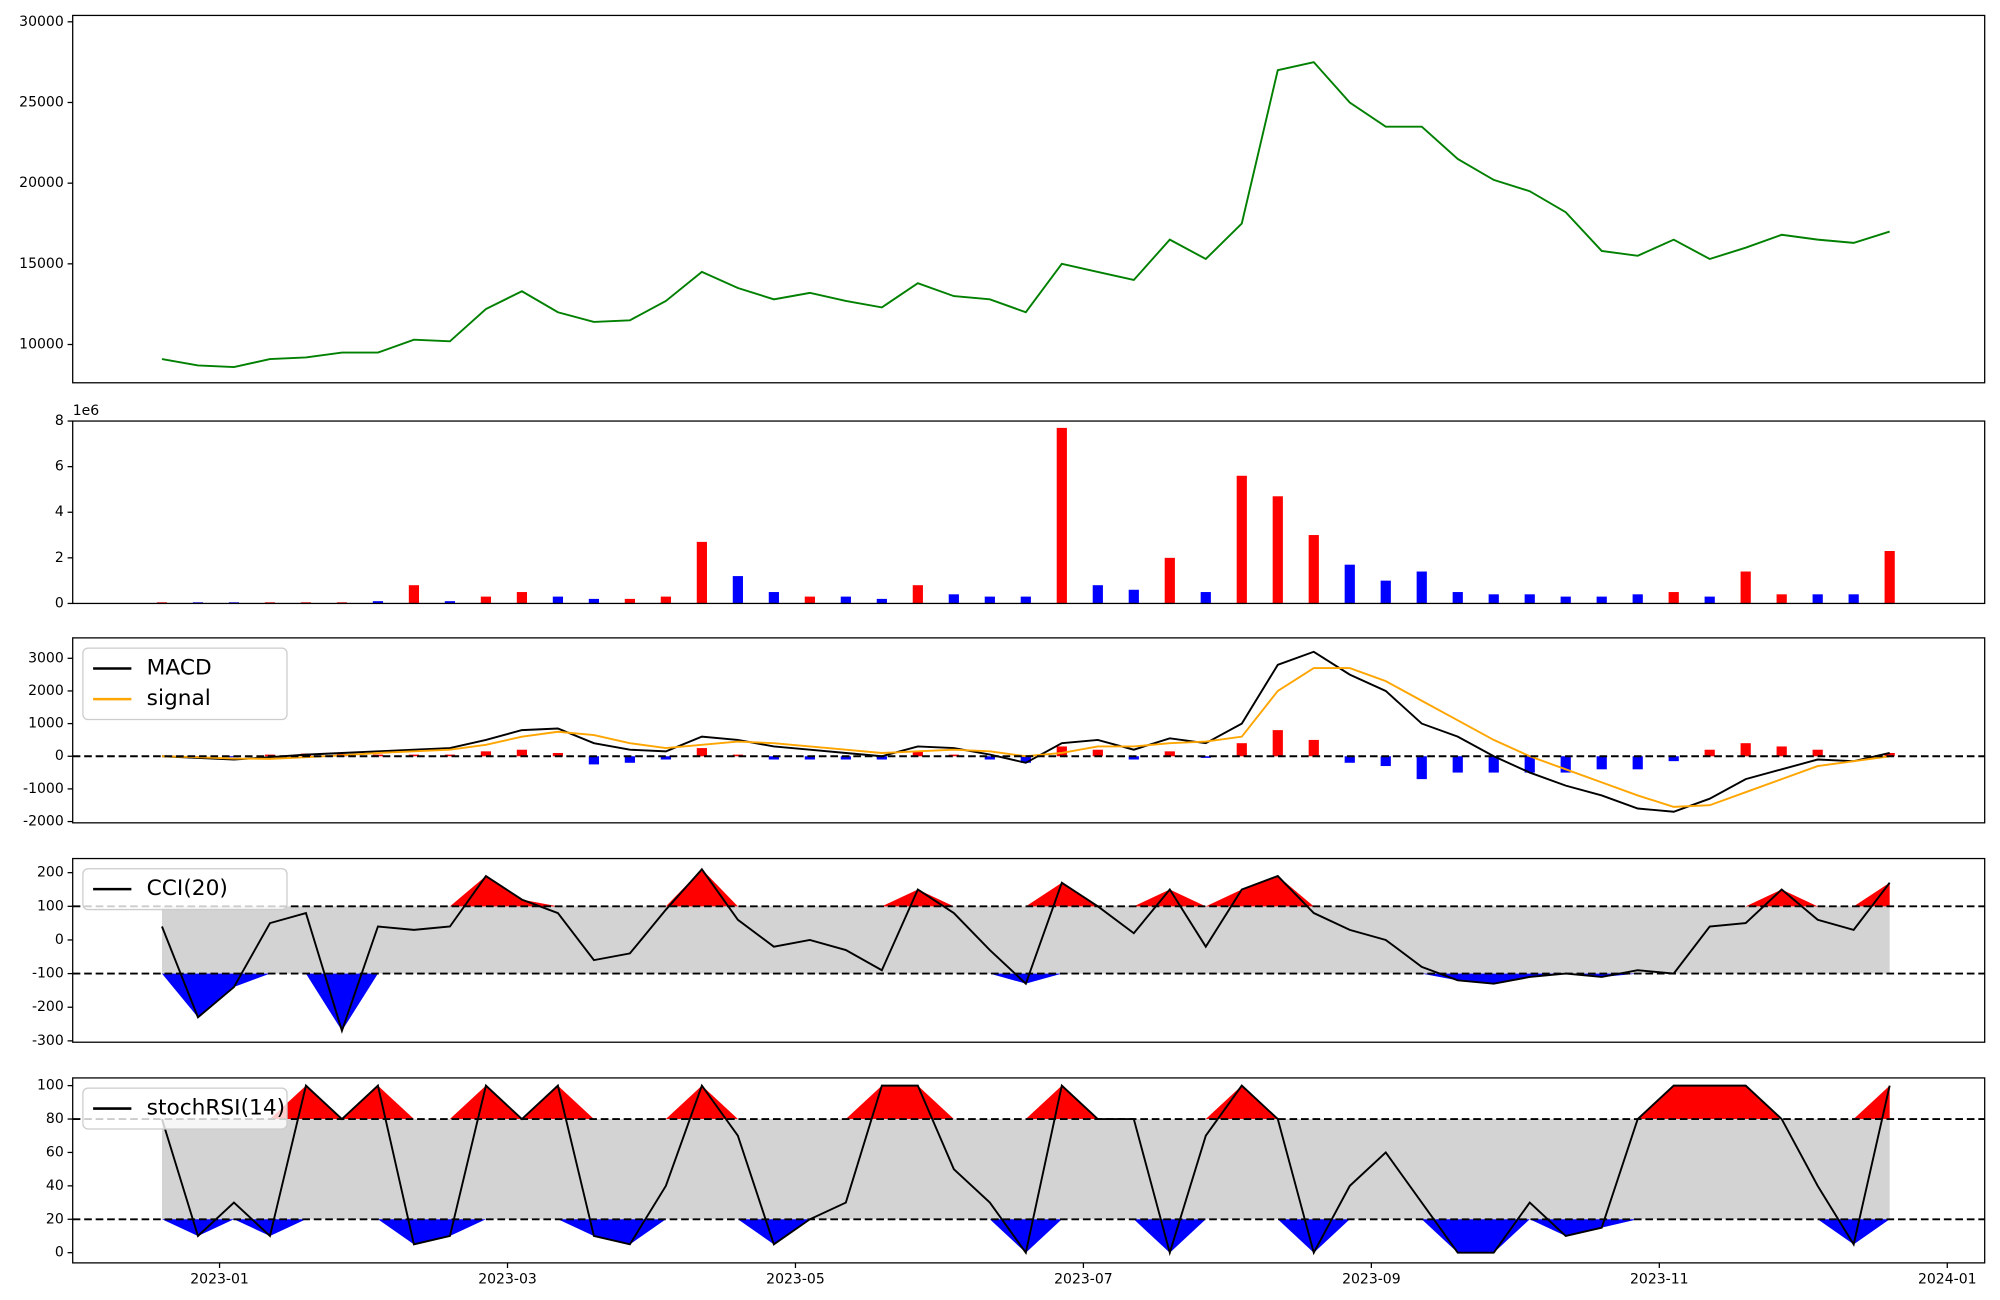 The width and height of the screenshot is (2000, 1300). What do you see at coordinates (48, 974) in the screenshot?
I see `y-tick-label: -100` at bounding box center [48, 974].